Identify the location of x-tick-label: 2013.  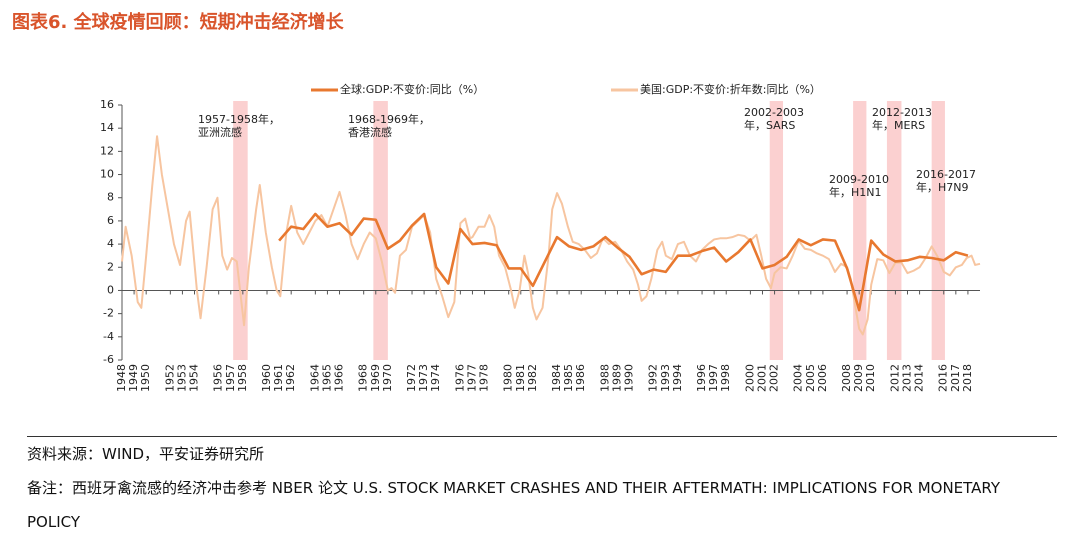
(906, 378).